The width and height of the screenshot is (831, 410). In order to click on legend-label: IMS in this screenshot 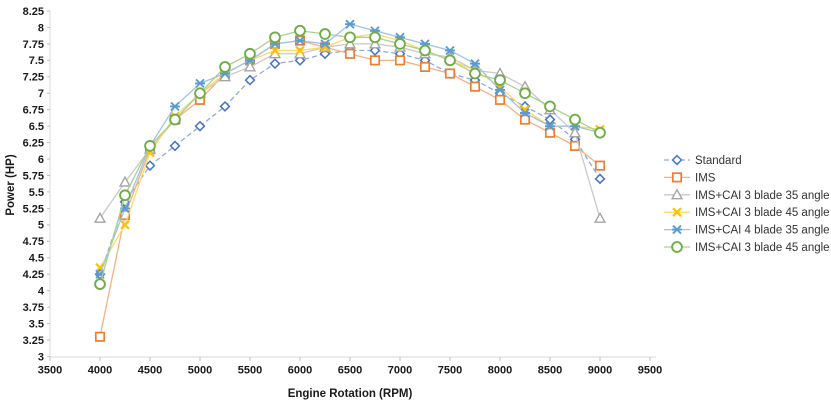, I will do `click(705, 178)`.